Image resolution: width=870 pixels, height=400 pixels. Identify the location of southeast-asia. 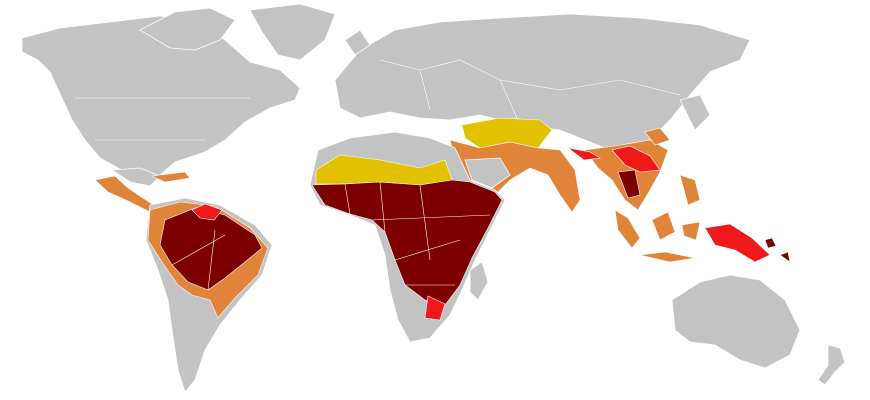
(634, 195).